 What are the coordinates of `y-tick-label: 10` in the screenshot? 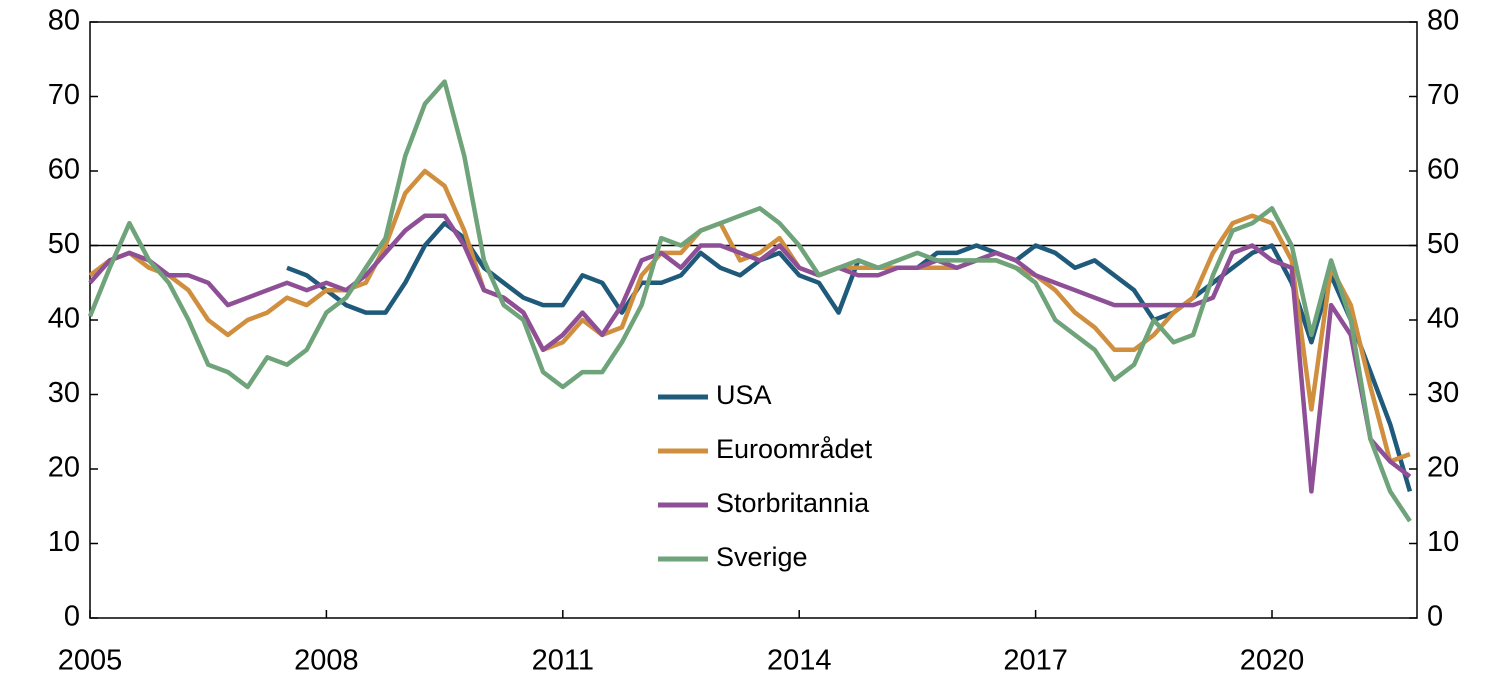 It's located at (64, 542).